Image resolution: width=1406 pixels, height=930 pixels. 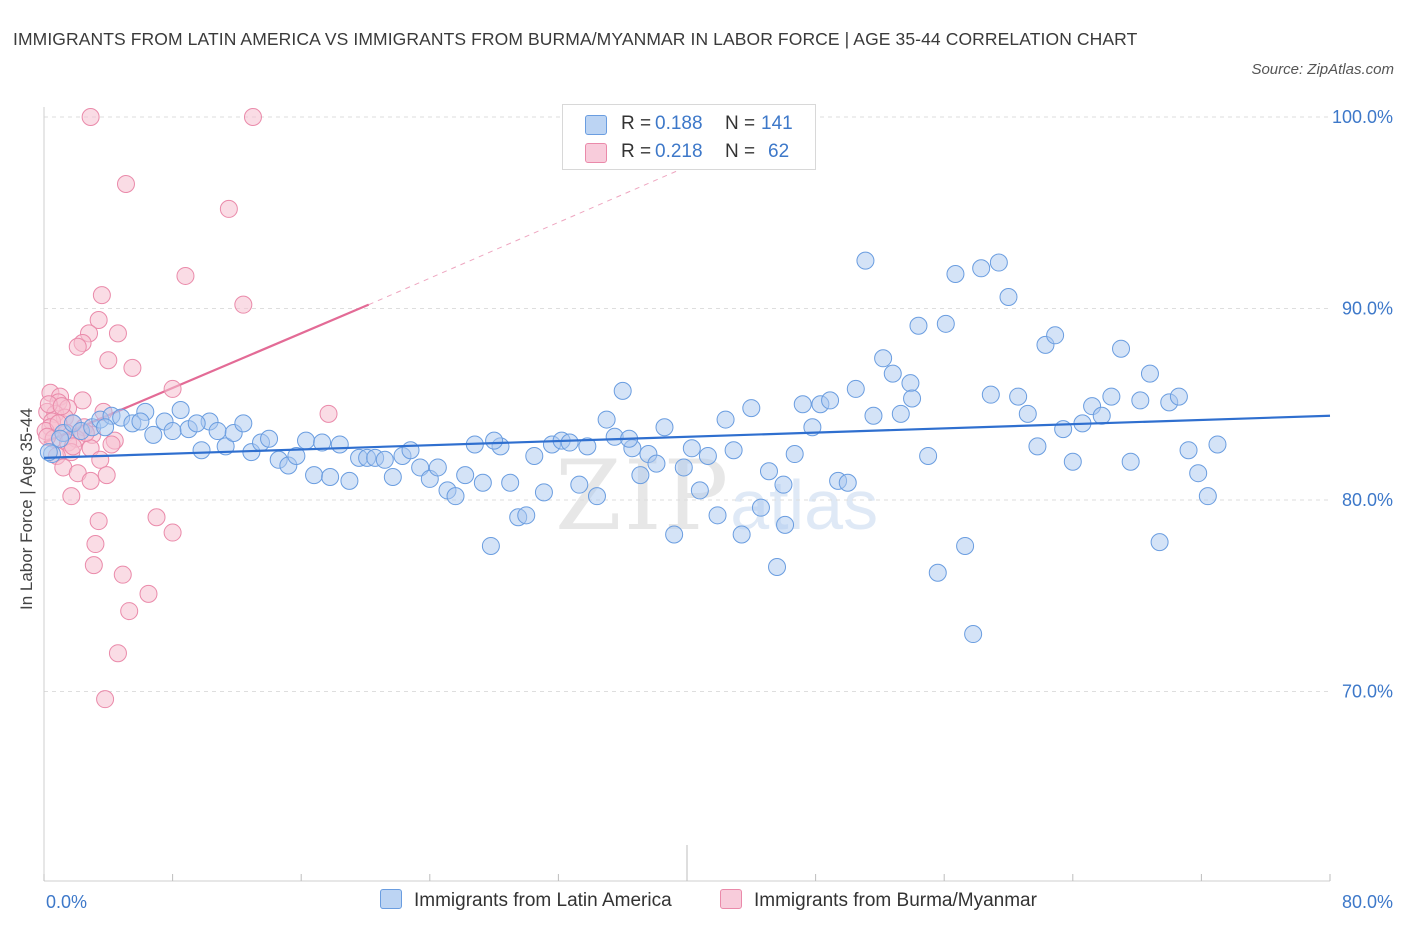 I want to click on trend-latin-america, so click(x=687, y=436).